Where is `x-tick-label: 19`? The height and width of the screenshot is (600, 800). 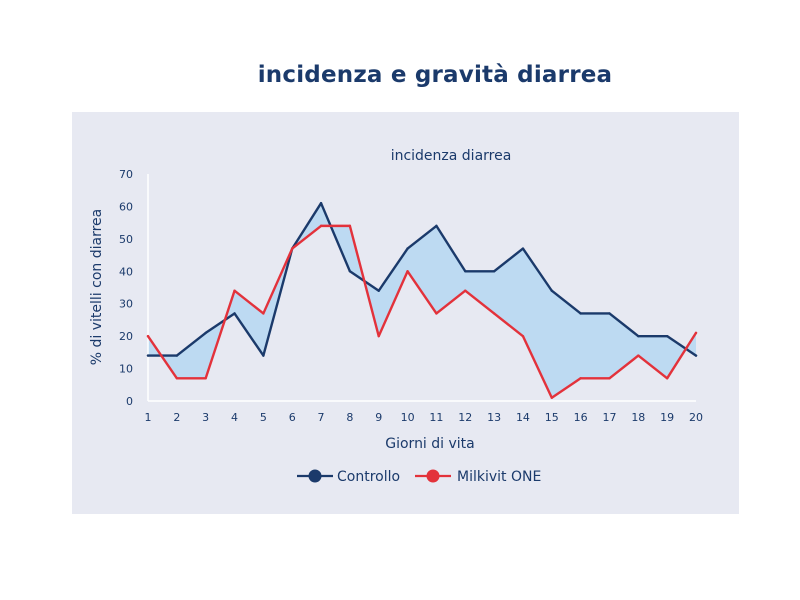 x-tick-label: 19 is located at coordinates (667, 417).